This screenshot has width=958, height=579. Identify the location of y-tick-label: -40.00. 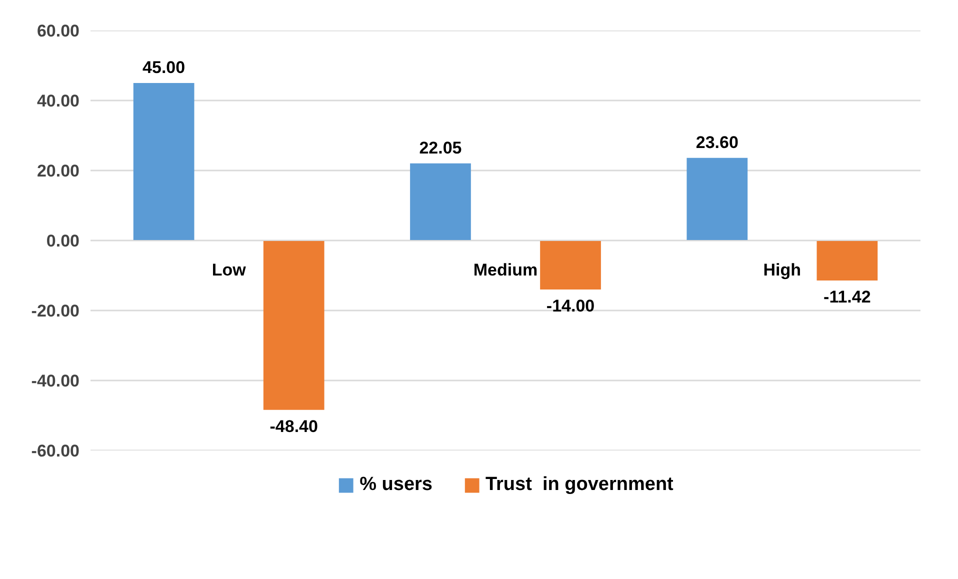
(55, 381).